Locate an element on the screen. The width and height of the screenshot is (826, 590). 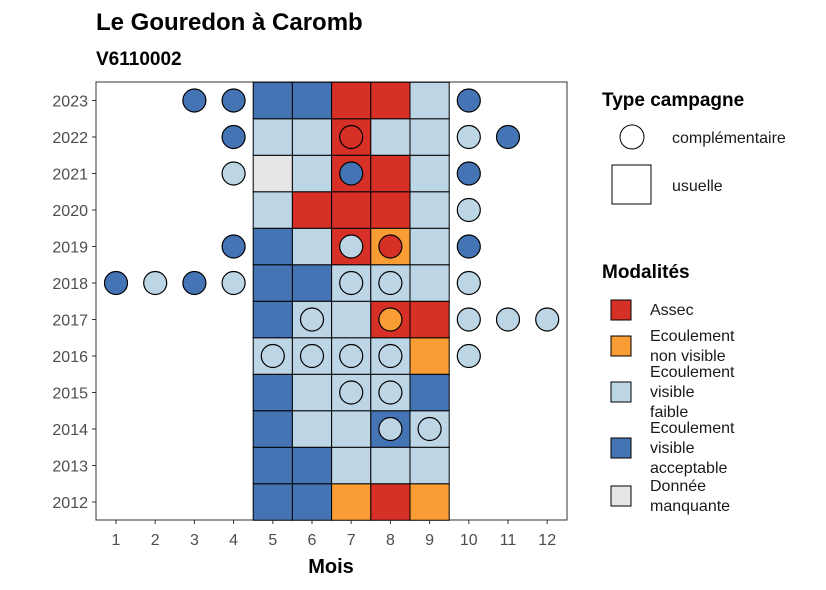
y-tick-label: 2021 is located at coordinates (70, 175).